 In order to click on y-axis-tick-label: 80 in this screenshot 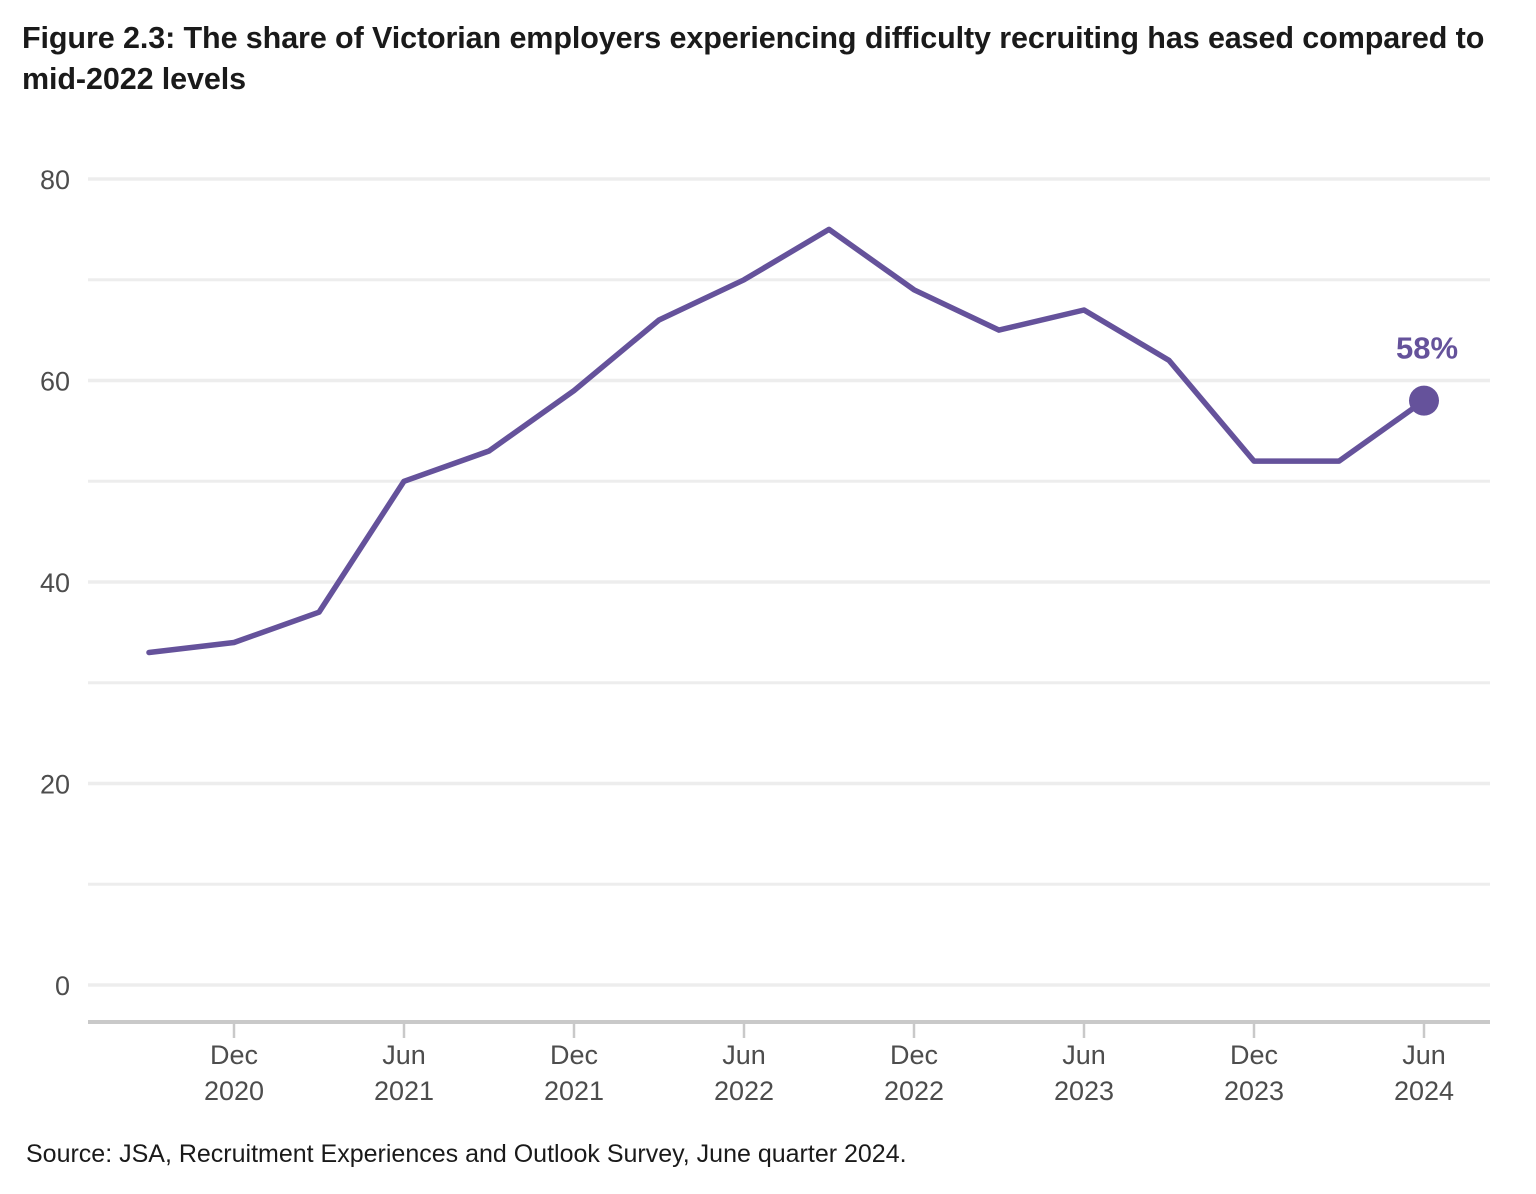, I will do `click(55, 180)`.